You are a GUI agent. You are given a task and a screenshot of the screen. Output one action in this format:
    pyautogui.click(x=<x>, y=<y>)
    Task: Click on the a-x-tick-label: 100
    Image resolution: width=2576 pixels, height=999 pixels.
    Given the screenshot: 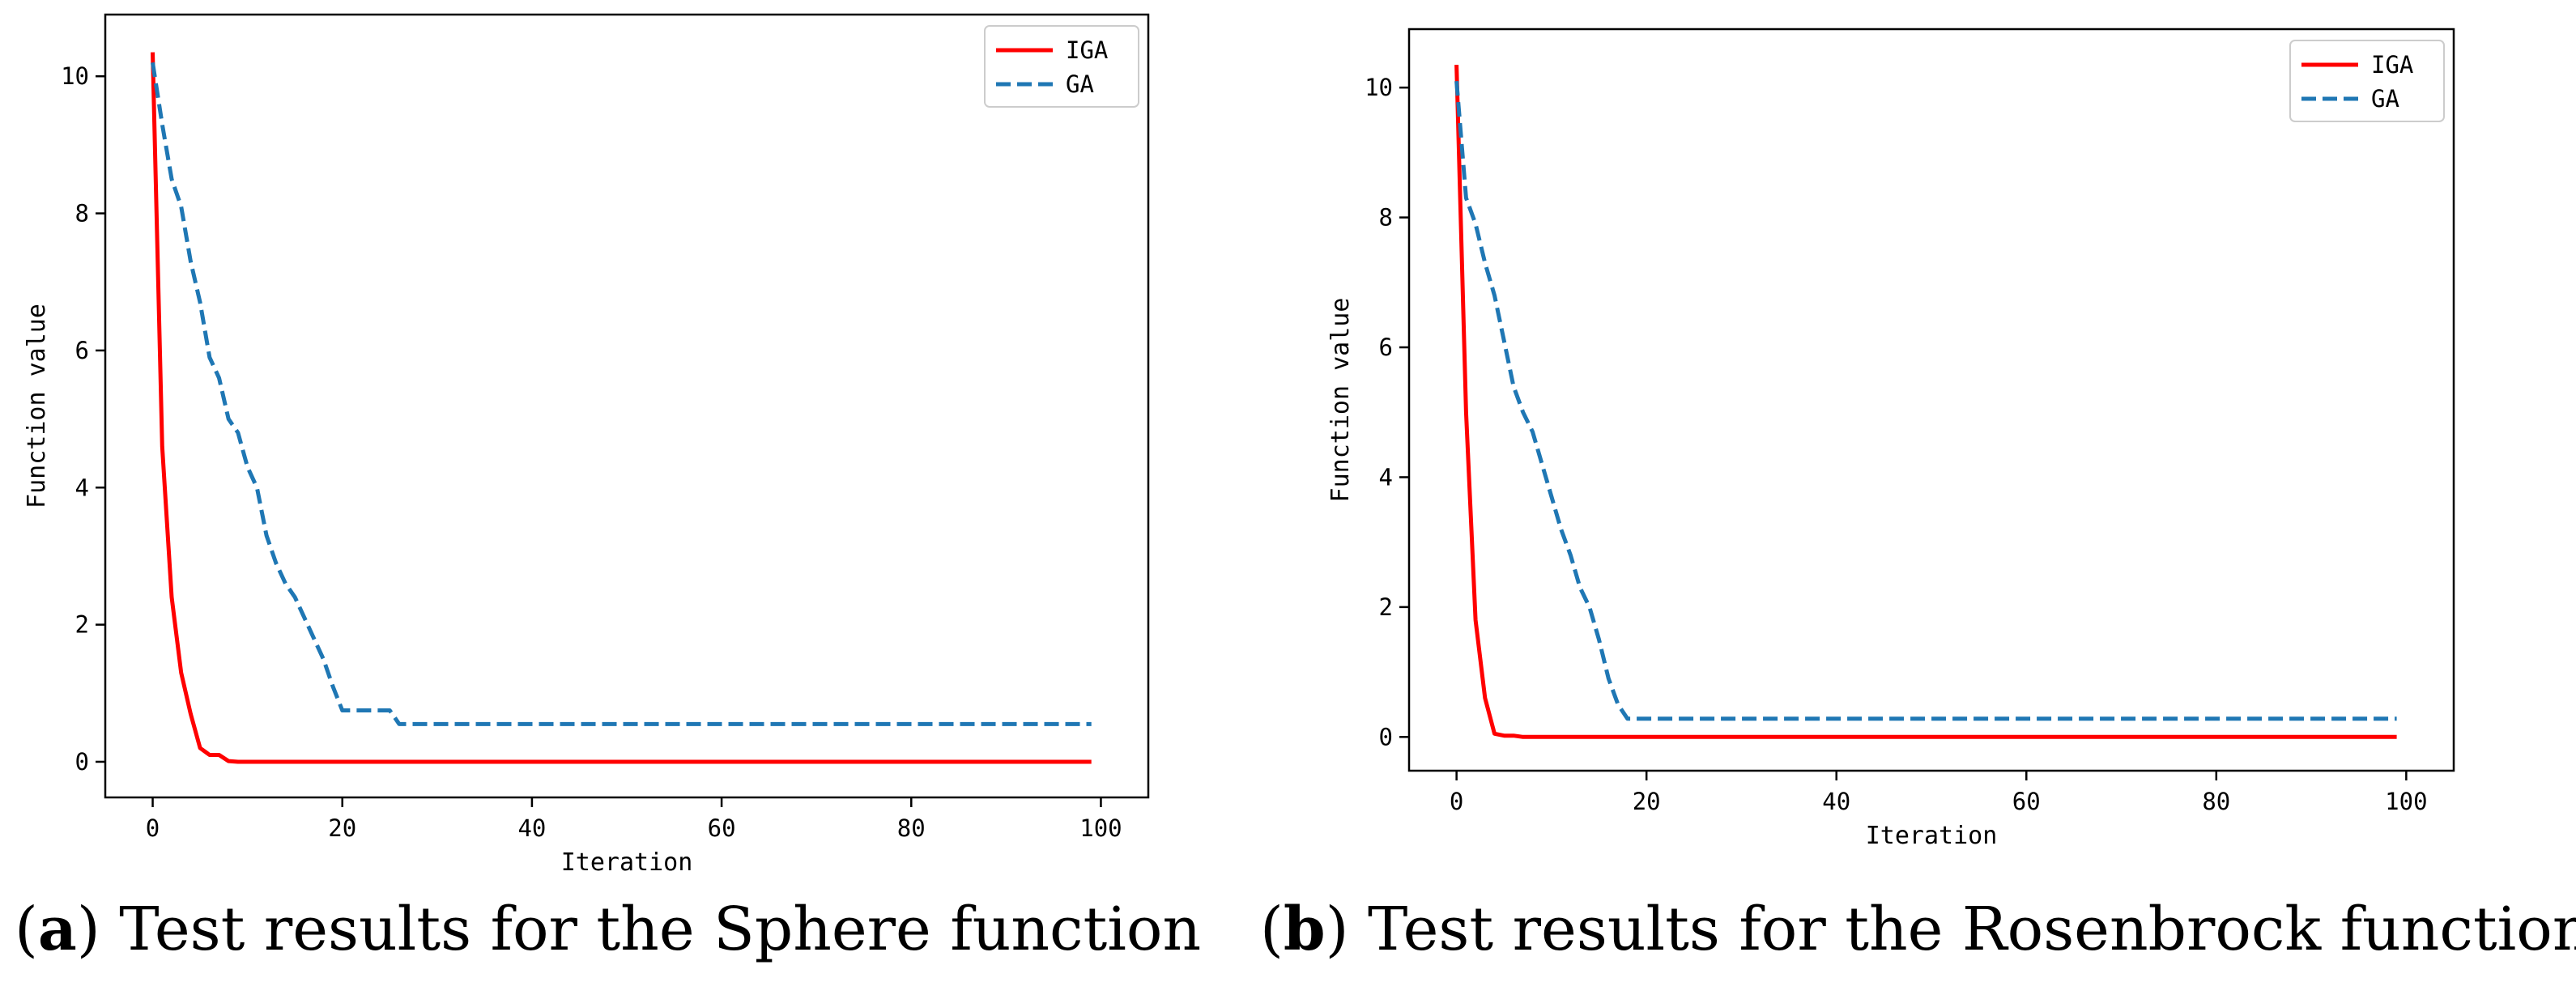 What is the action you would take?
    pyautogui.click(x=1100, y=828)
    